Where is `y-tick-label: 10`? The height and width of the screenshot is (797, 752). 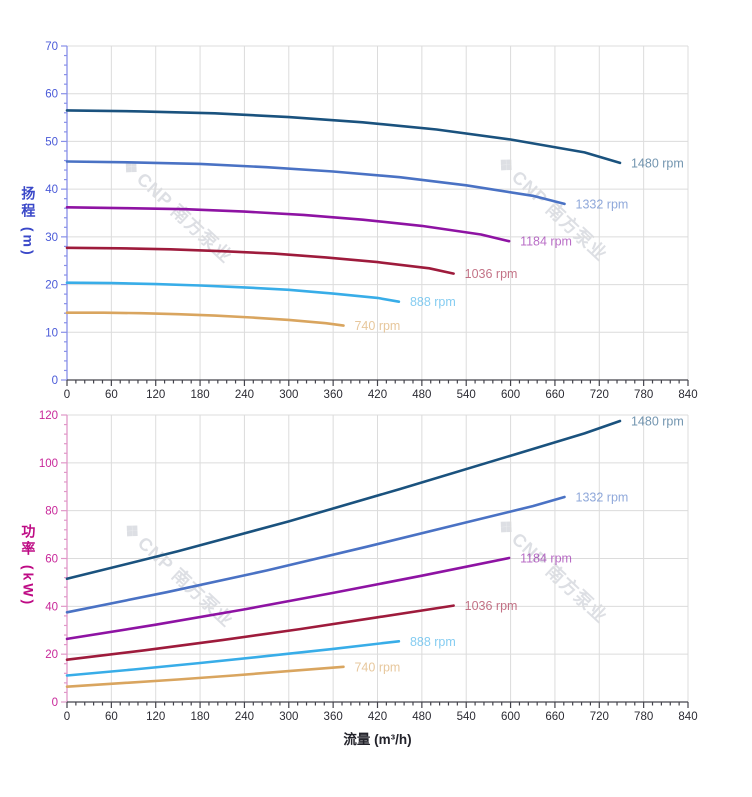 y-tick-label: 10 is located at coordinates (51, 333).